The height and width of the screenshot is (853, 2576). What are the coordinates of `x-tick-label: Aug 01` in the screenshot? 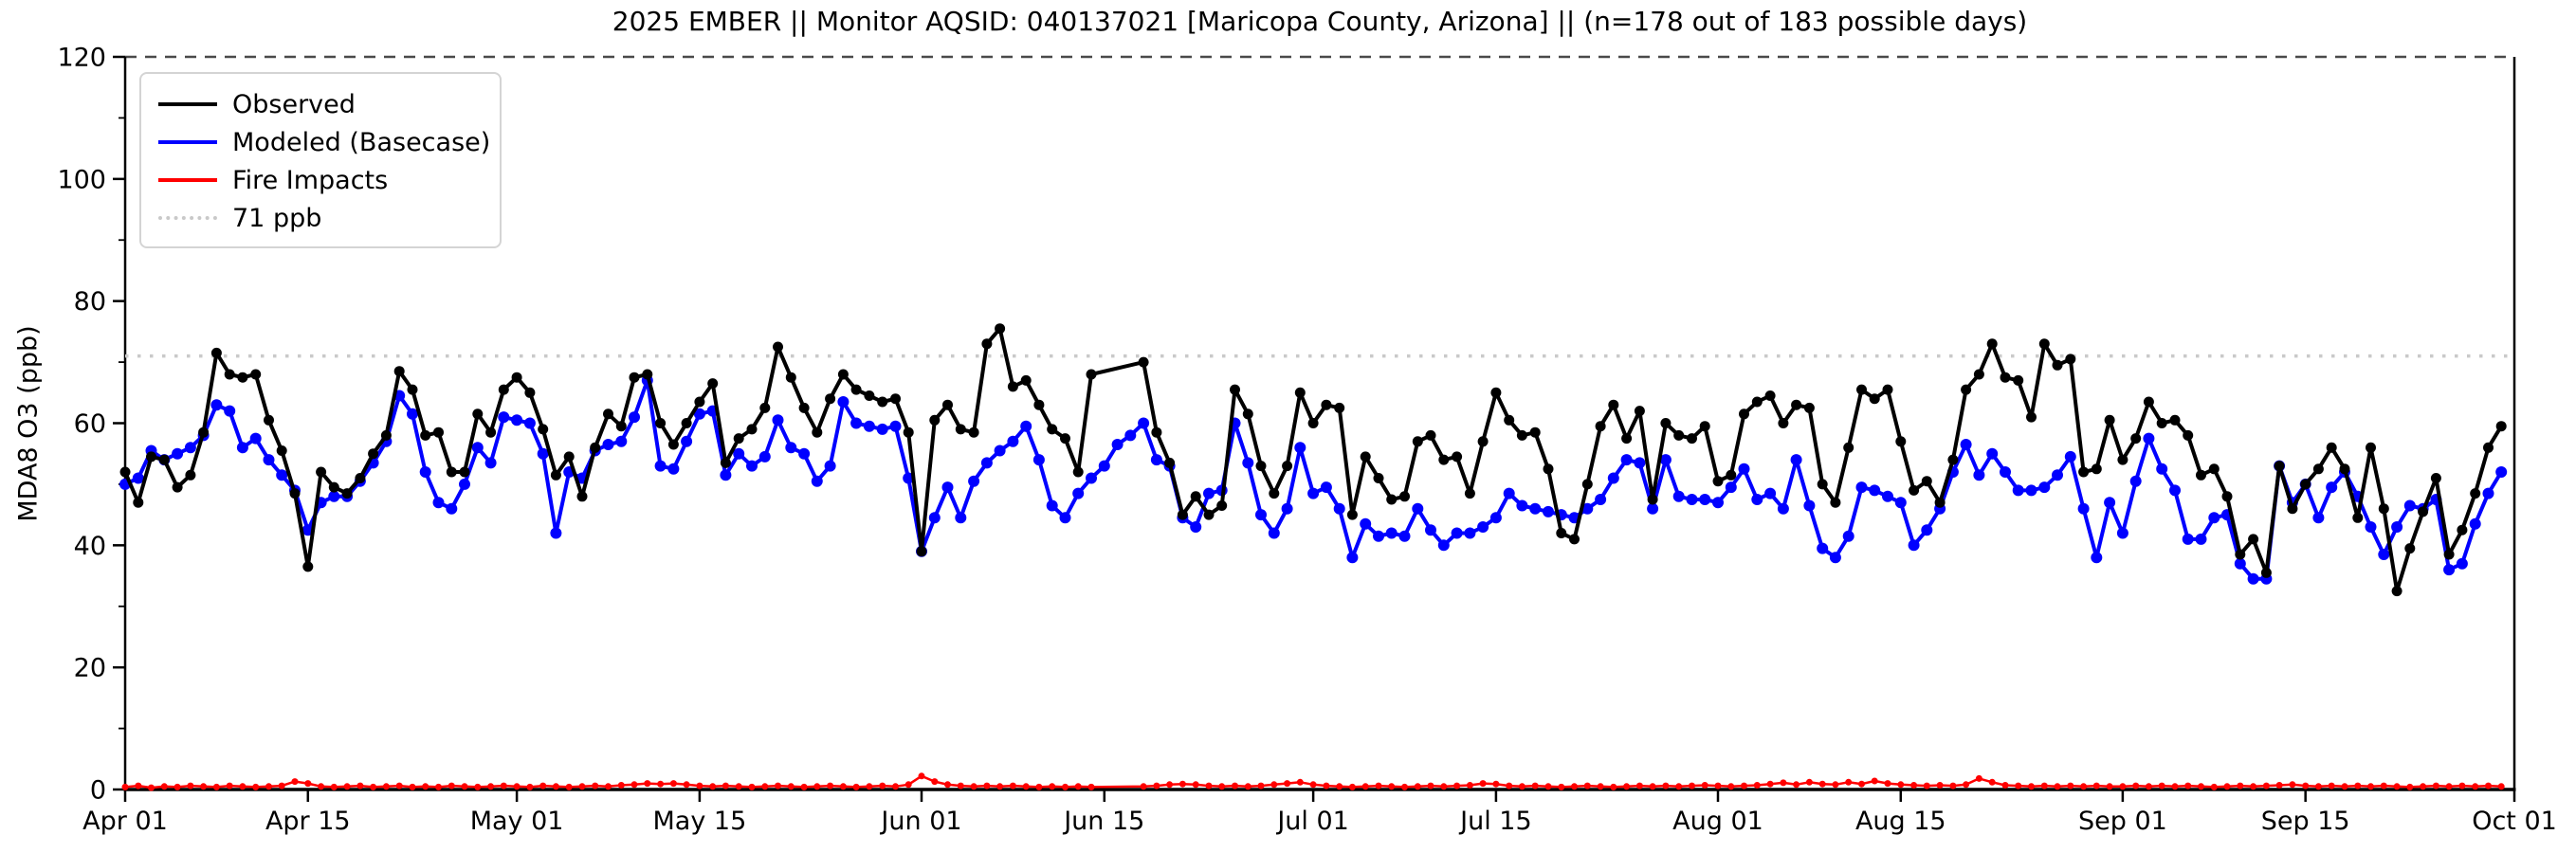 It's located at (1717, 821).